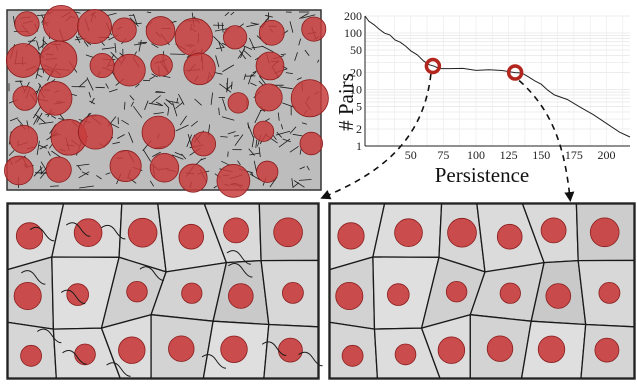  I want to click on y-tick-label: 1, so click(359, 146).